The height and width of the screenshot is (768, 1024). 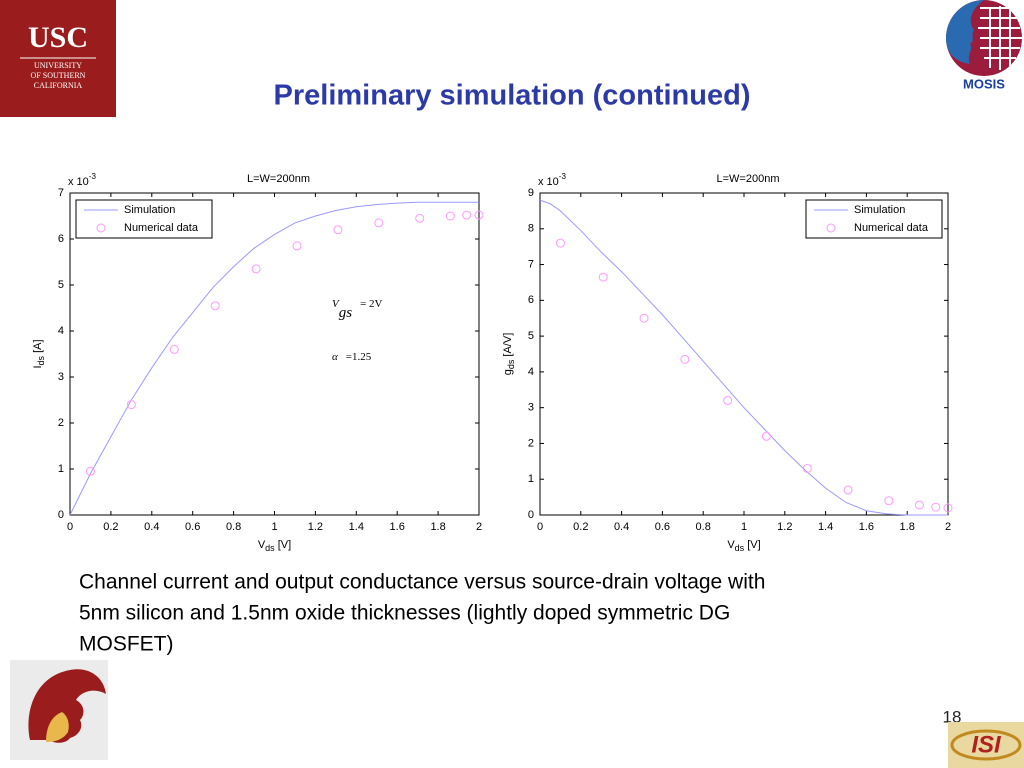 What do you see at coordinates (352, 357) in the screenshot?
I see `equation: α =1.25` at bounding box center [352, 357].